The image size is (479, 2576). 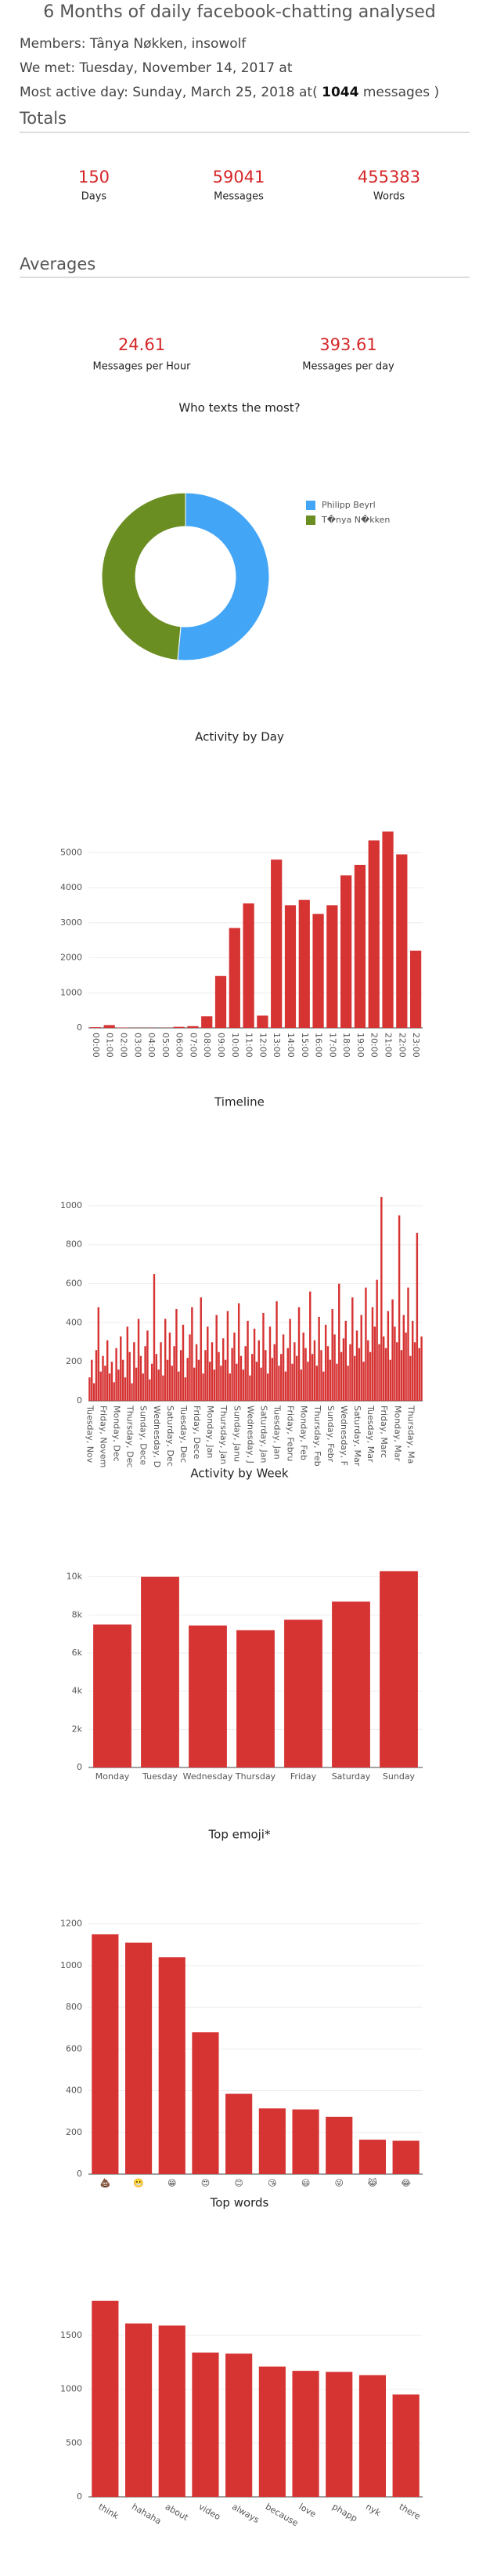 I want to click on chart-title: Activity by Day, so click(x=239, y=737).